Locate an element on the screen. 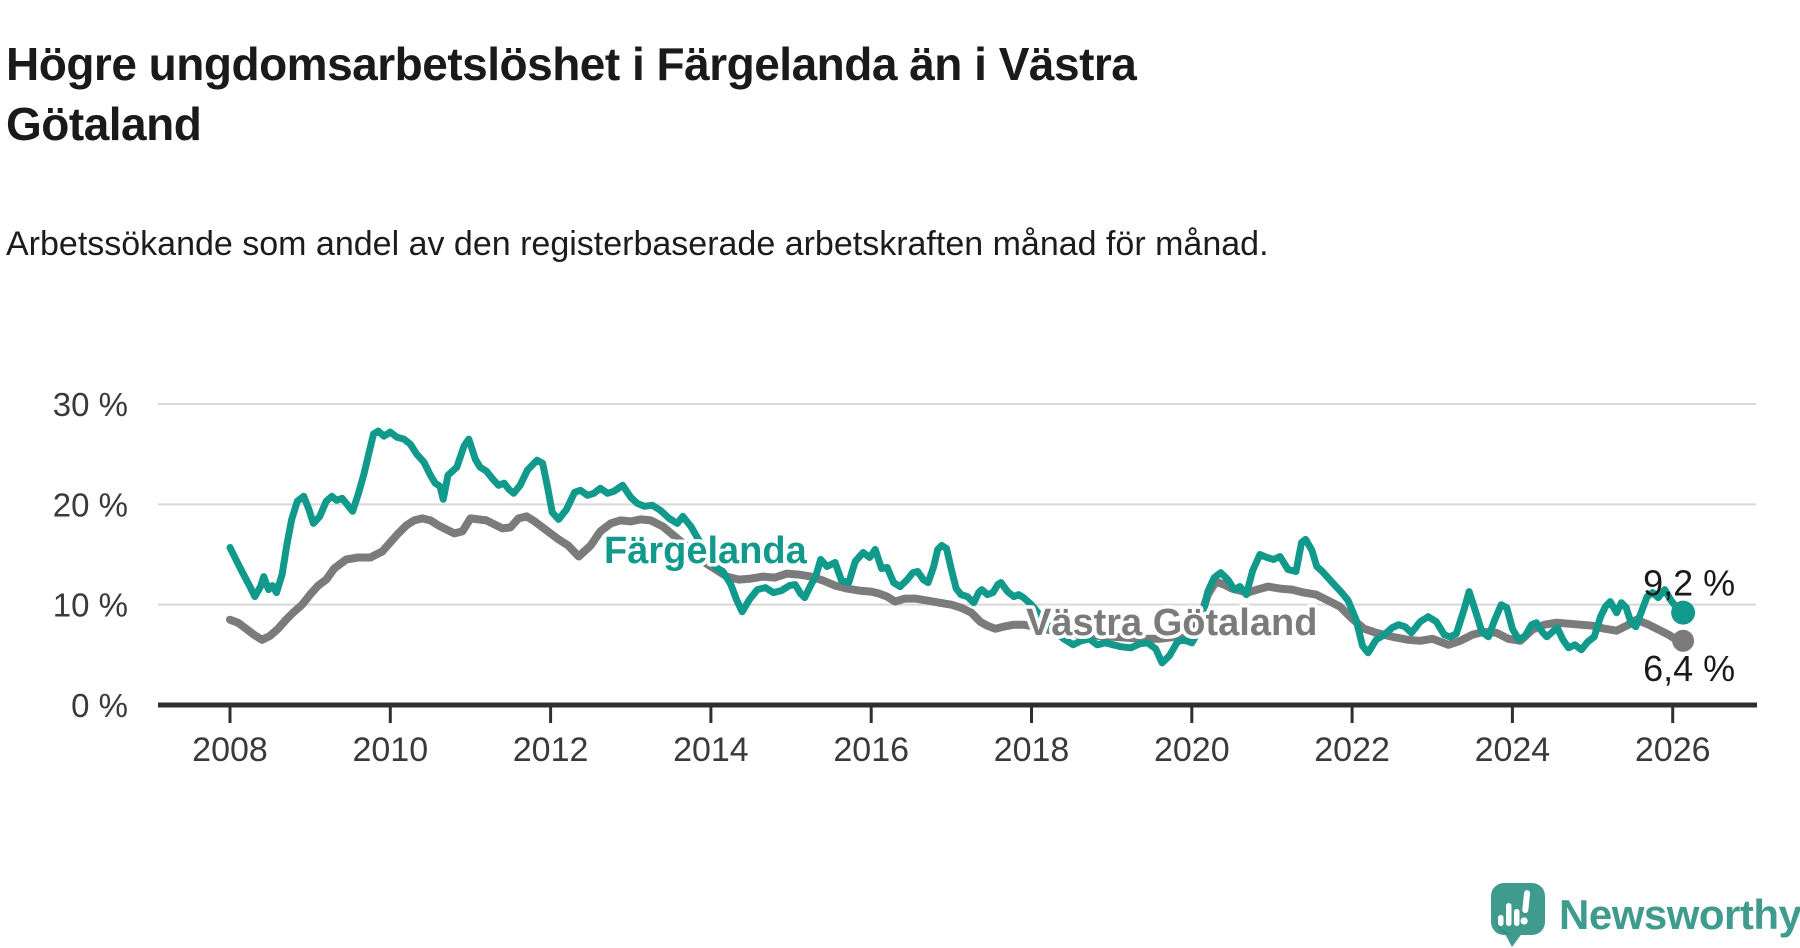 The image size is (1800, 948). newsworthy-logo-icon is located at coordinates (1518, 915).